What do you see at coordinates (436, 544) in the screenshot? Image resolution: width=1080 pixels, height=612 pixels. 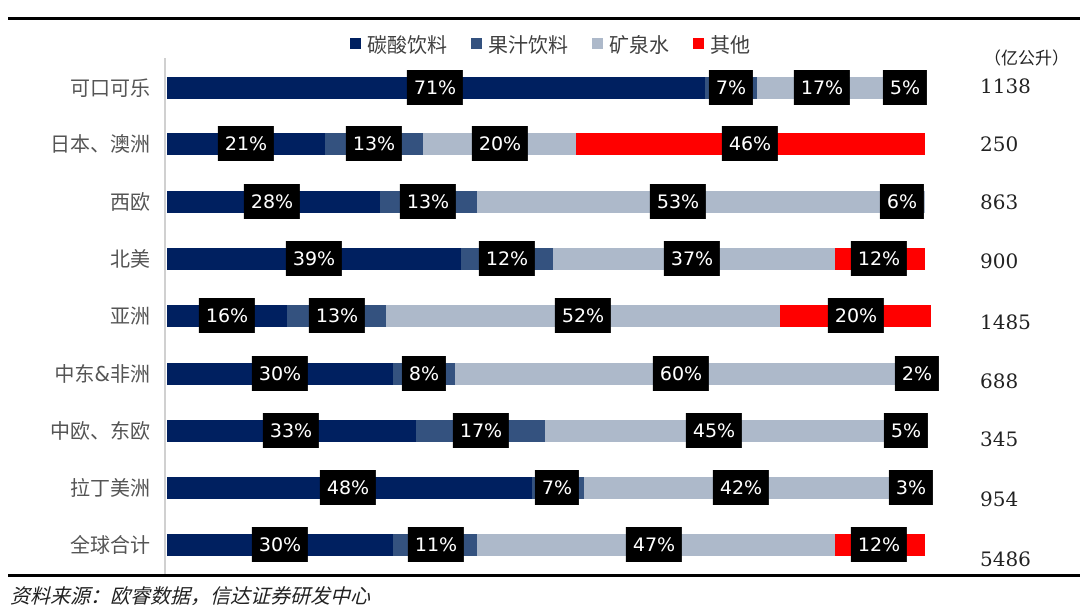 I see `data-label: 11%` at bounding box center [436, 544].